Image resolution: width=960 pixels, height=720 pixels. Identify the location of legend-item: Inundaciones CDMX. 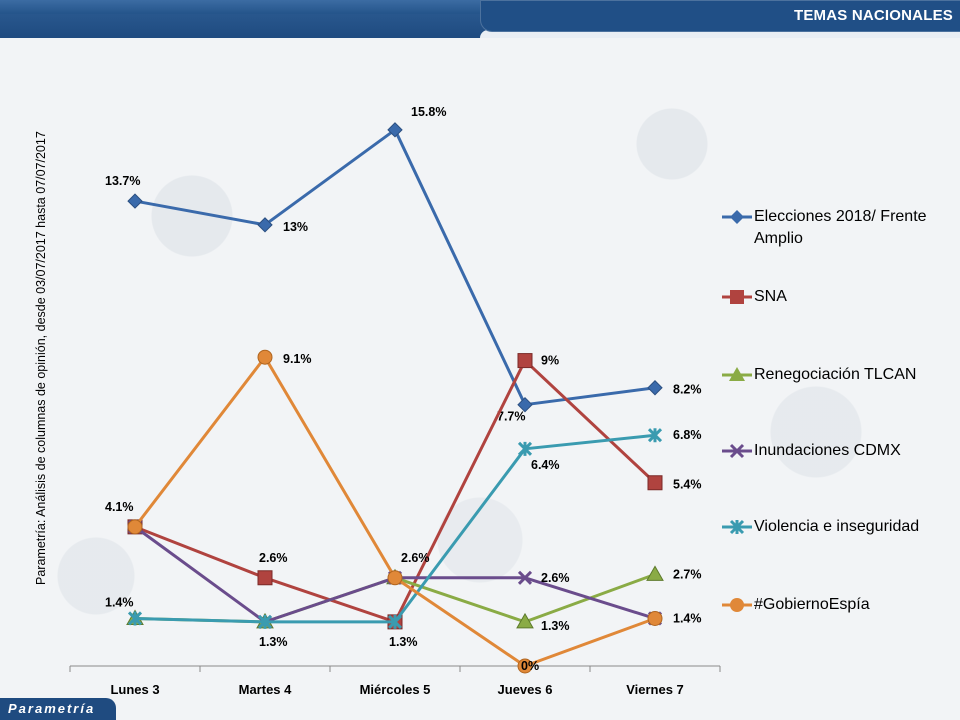
(838, 451).